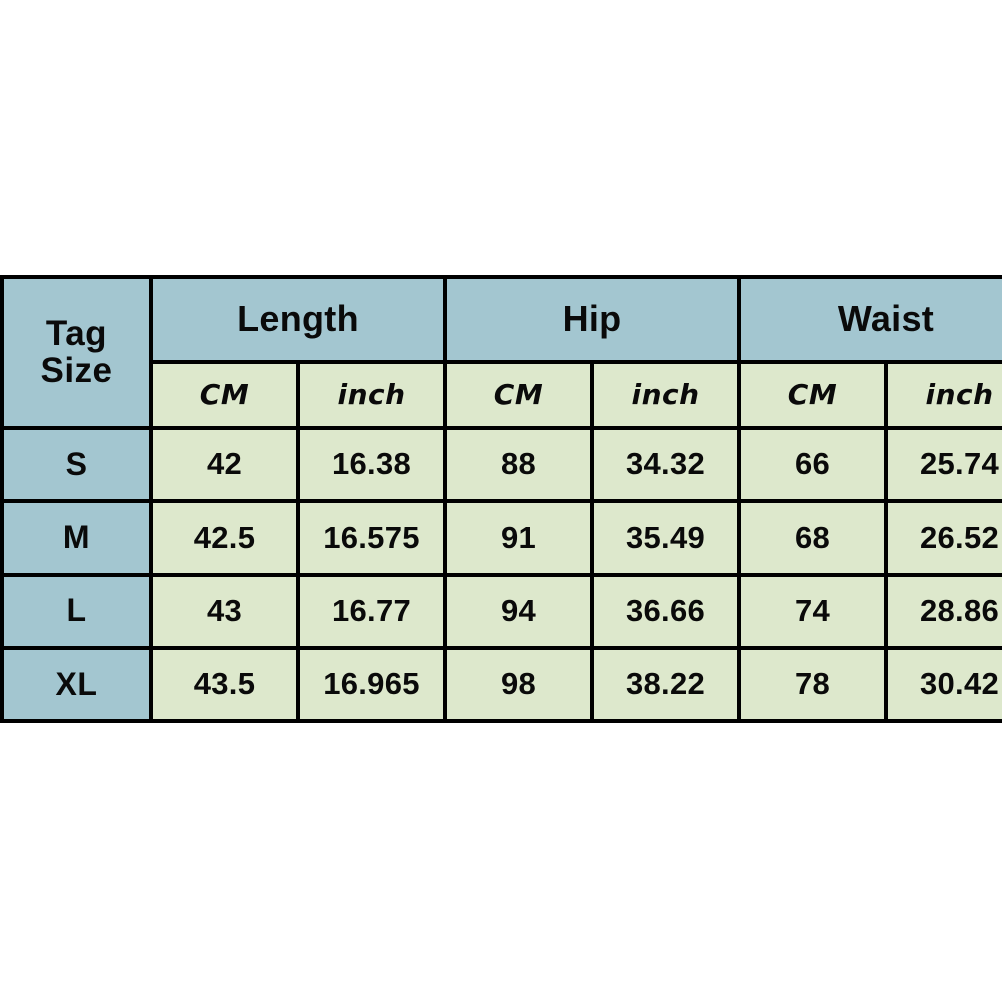 The width and height of the screenshot is (1002, 1002). What do you see at coordinates (666, 611) in the screenshot?
I see `cell-hip-inch: 36.66` at bounding box center [666, 611].